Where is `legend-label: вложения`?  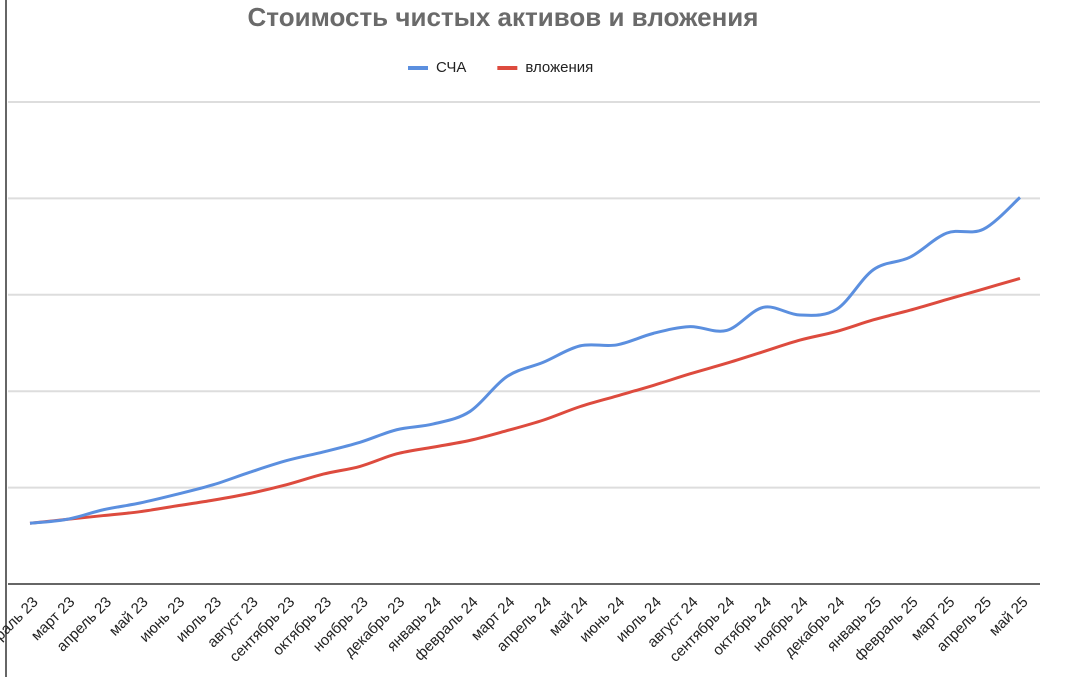 legend-label: вложения is located at coordinates (559, 67).